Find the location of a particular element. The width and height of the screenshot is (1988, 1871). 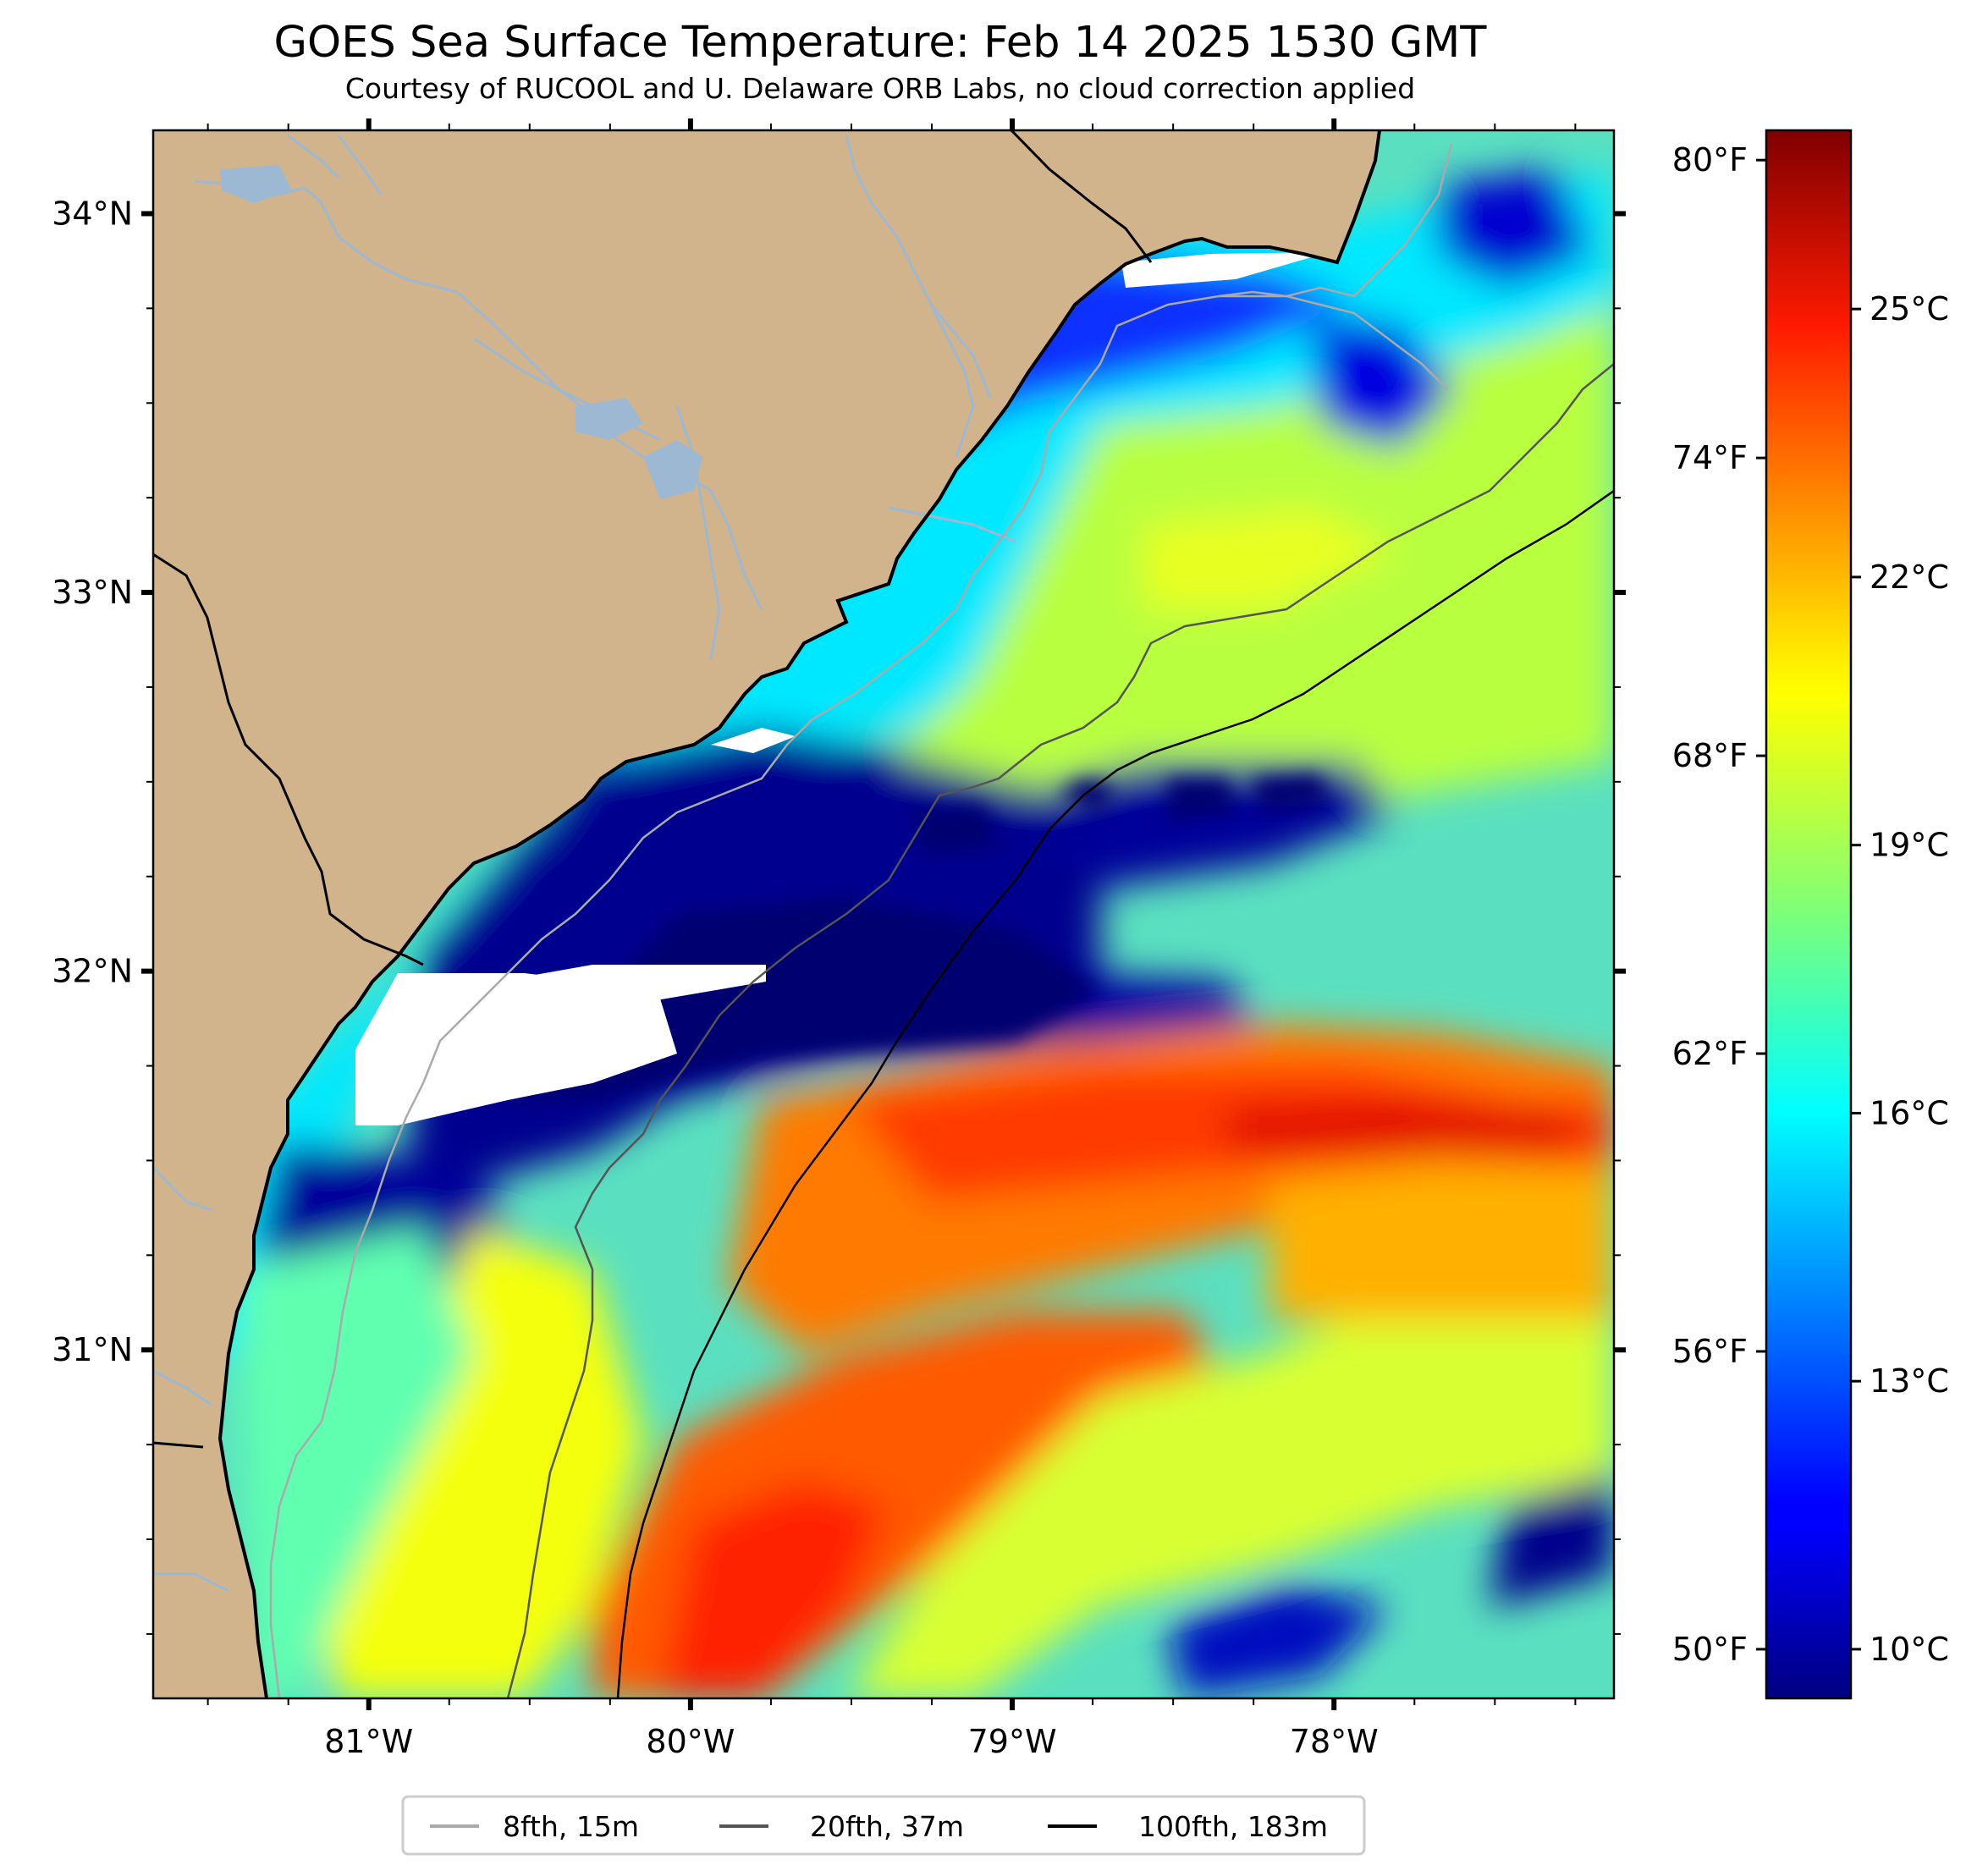

celsius-tick-label: 16°C is located at coordinates (1909, 1113).